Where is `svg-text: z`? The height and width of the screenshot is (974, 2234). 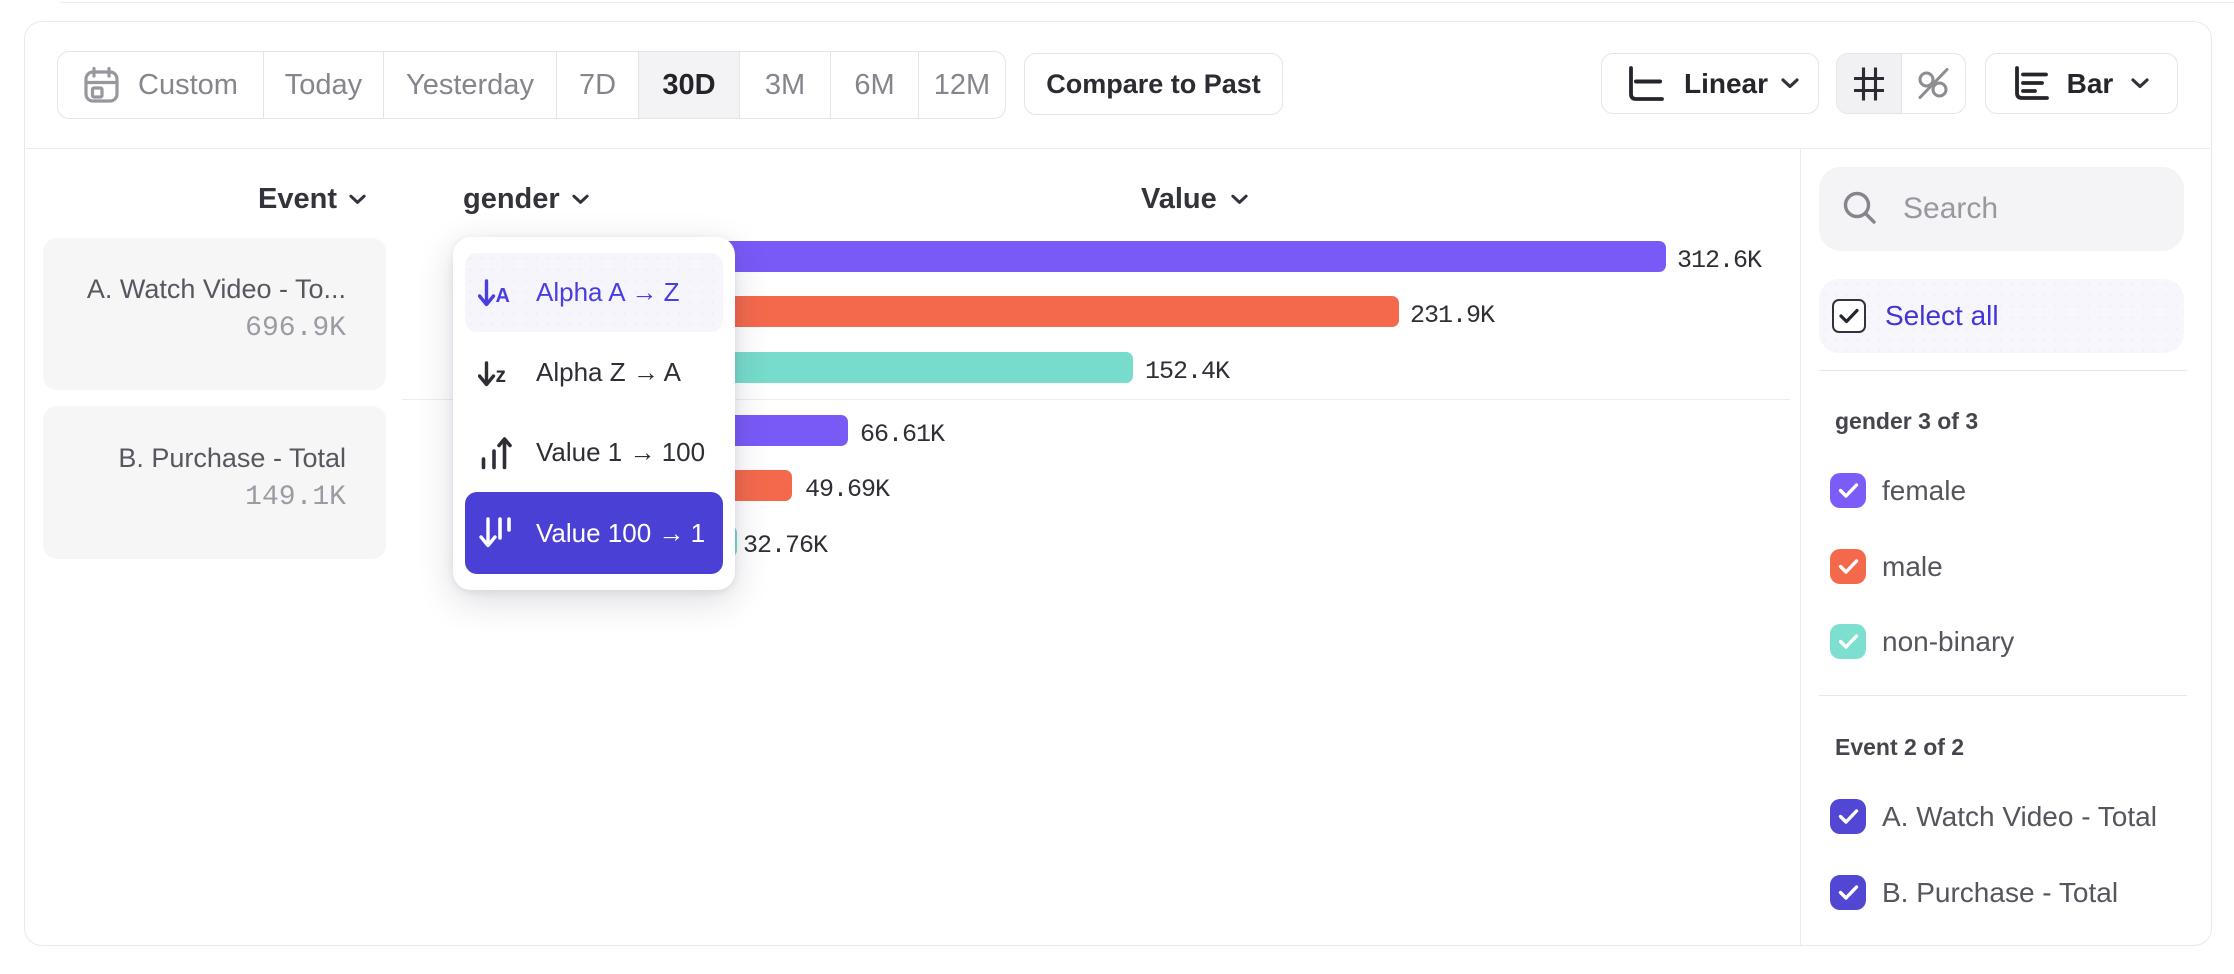 svg-text: z is located at coordinates (501, 375).